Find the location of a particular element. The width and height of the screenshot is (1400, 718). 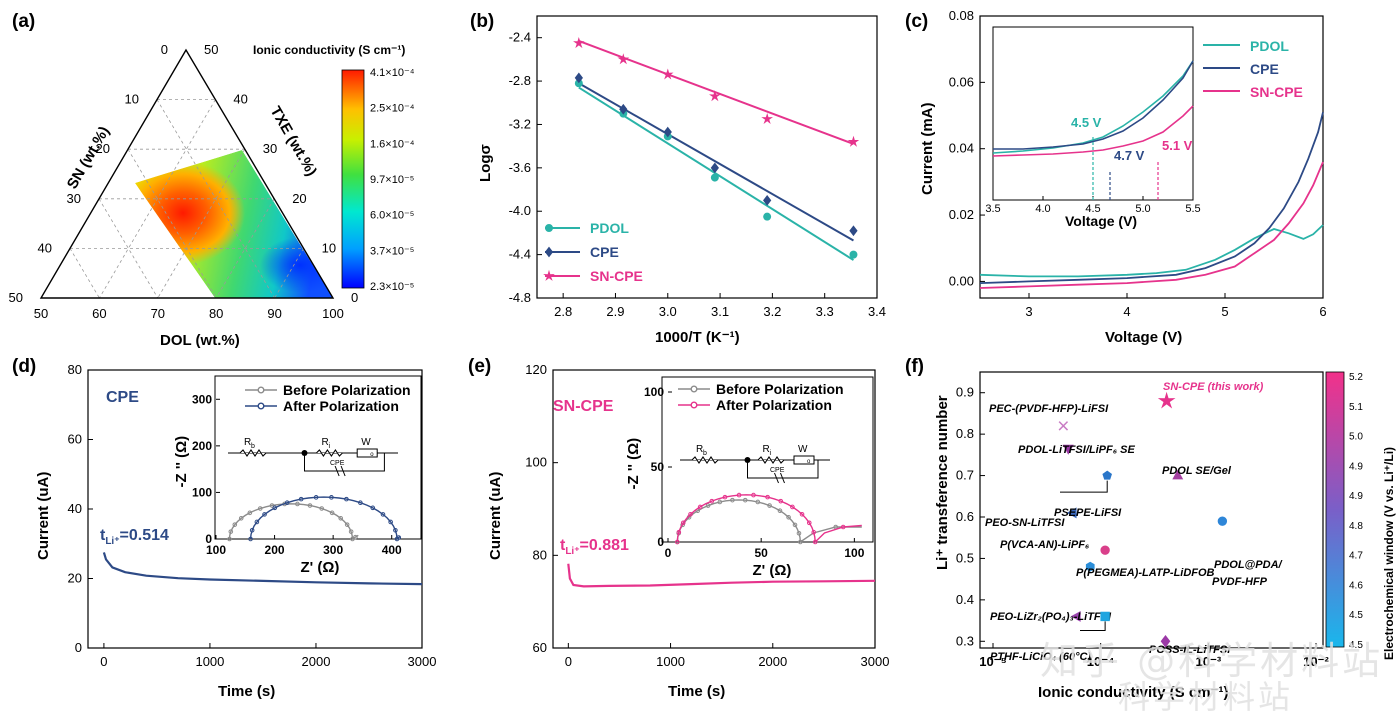

colorbar-a-tick-label: 1.6×10⁻⁴ is located at coordinates (392, 144).